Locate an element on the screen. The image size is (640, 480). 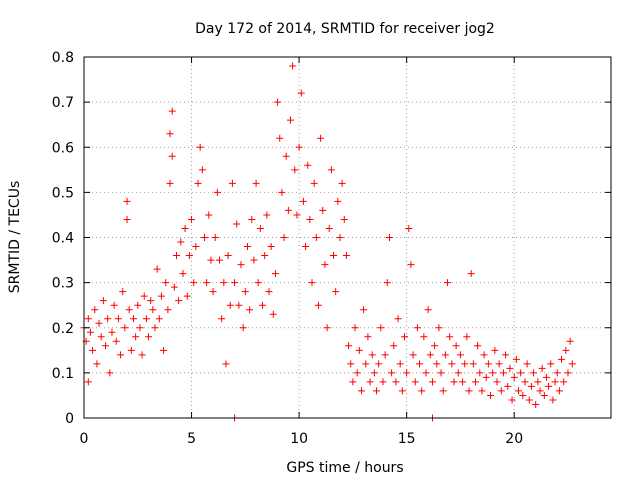
y-tick-label: 0.3 is located at coordinates (63, 284).